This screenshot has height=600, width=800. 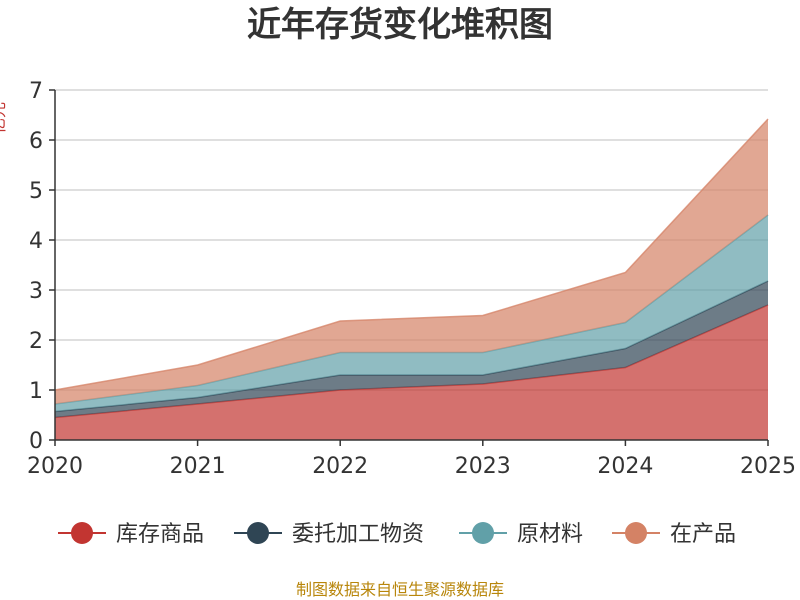 I want to click on legend: 库存商品 委托加工物资 原材料 在产品, so click(x=397, y=534).